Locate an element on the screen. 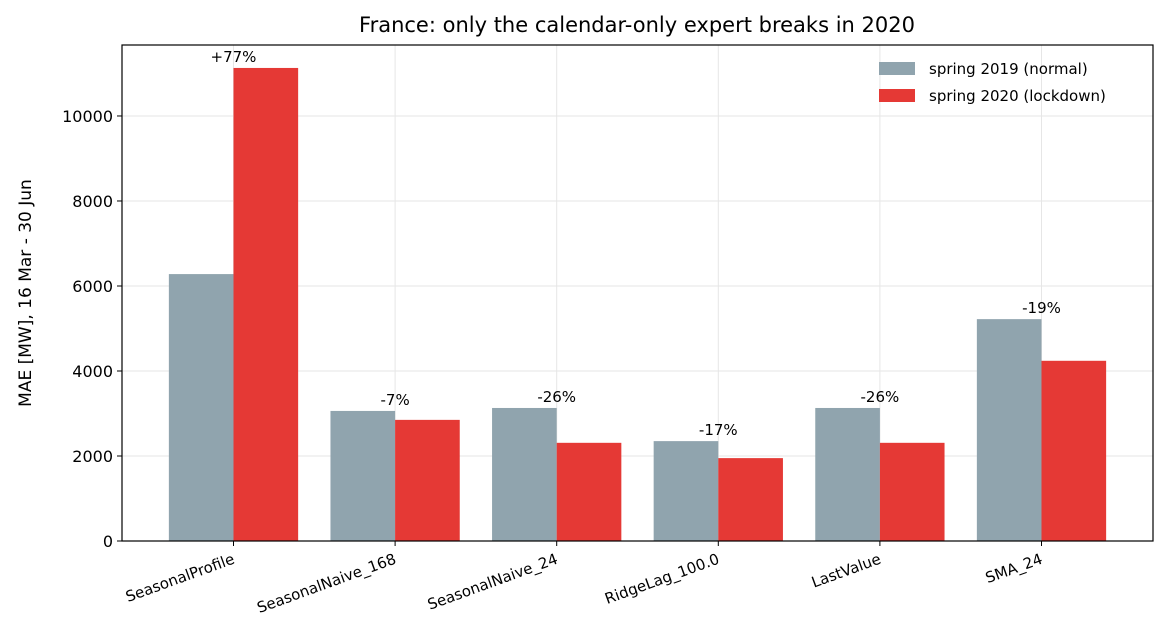 This screenshot has height=639, width=1166. bar-annotation: -17% is located at coordinates (718, 430).